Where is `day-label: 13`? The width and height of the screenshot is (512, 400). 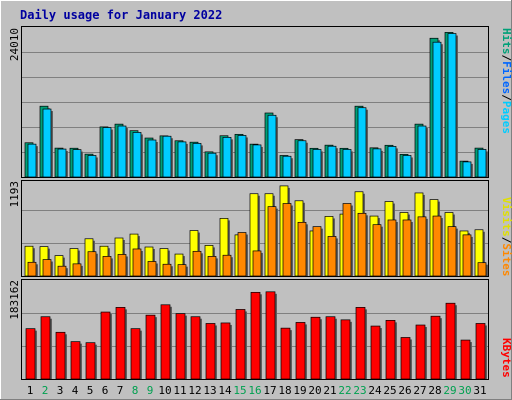 day-label: 13 is located at coordinates (209, 390).